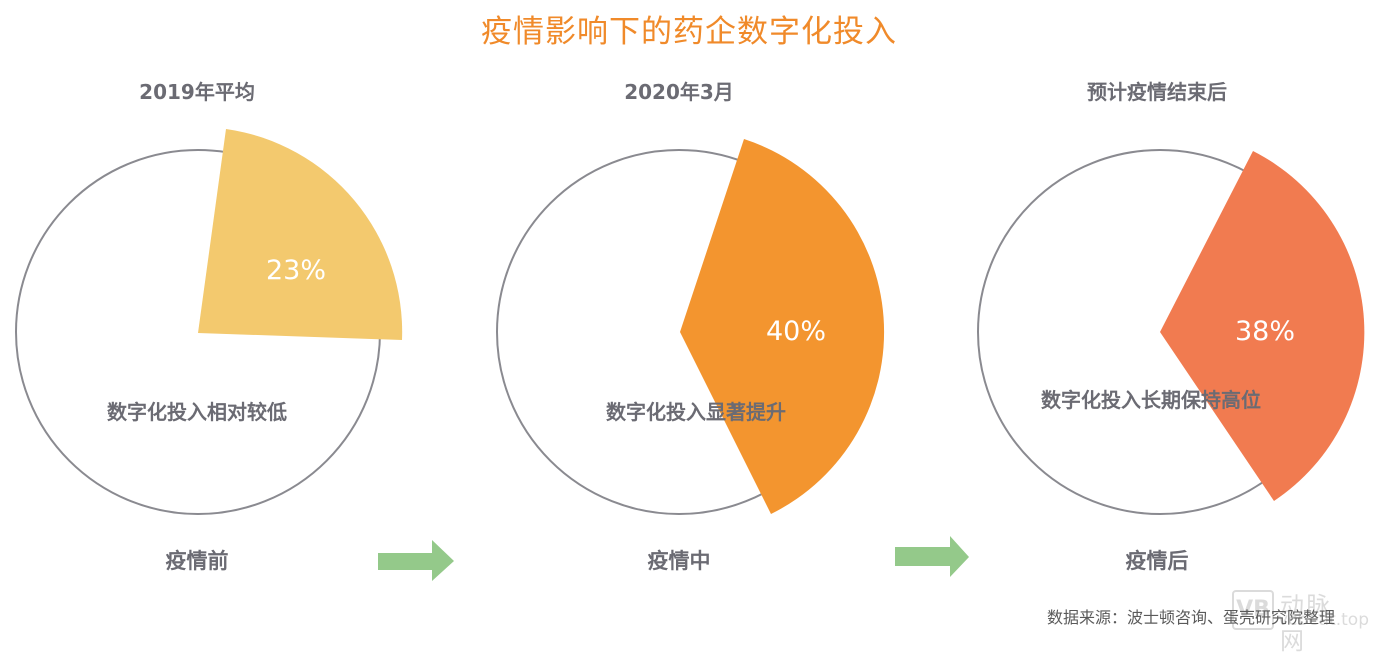 This screenshot has height=656, width=1400. What do you see at coordinates (197, 412) in the screenshot?
I see `annotation-before: 数字化投入相对较低` at bounding box center [197, 412].